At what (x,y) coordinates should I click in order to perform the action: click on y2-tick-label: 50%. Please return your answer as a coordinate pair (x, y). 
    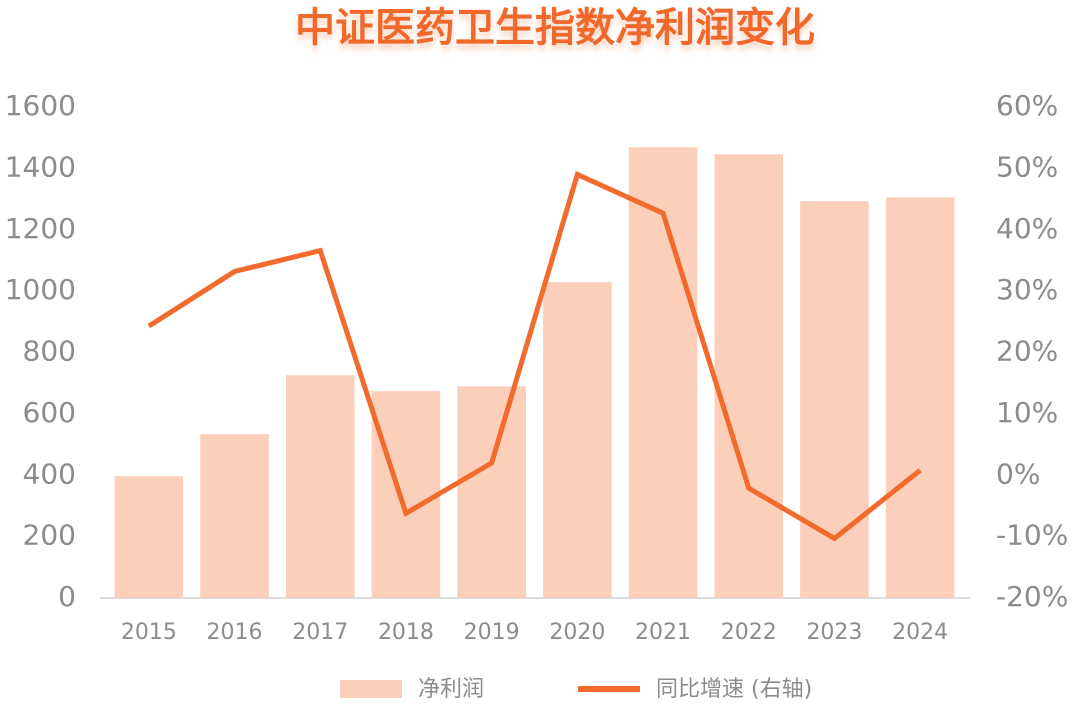
    Looking at the image, I should click on (1027, 166).